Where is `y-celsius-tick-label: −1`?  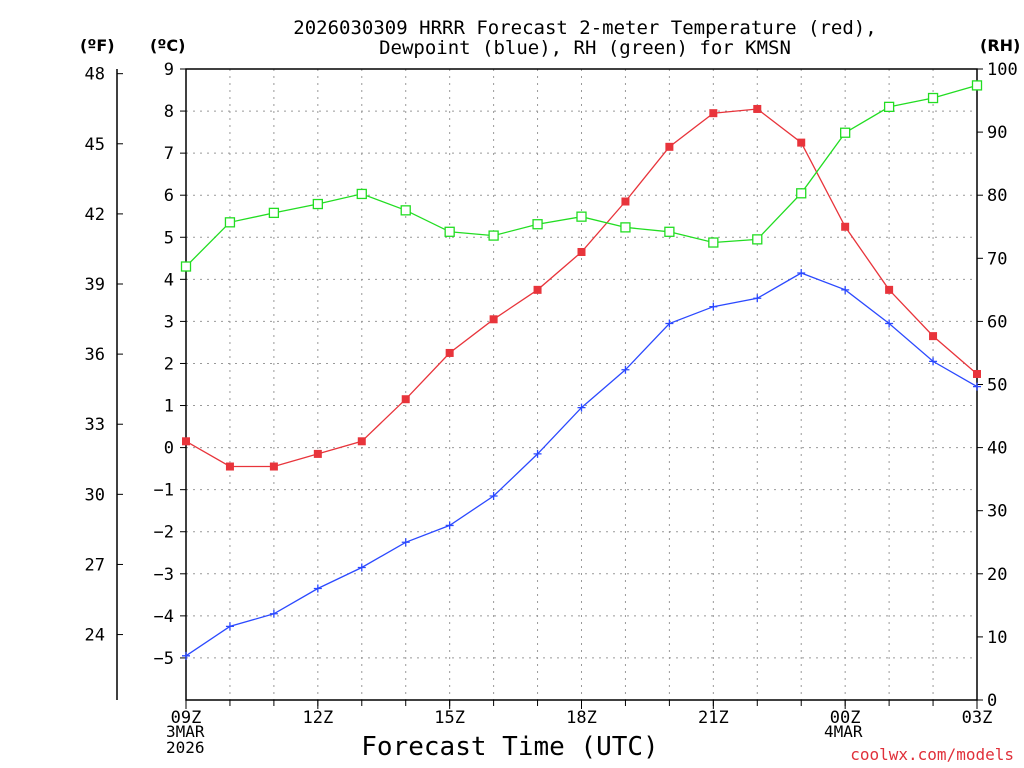 y-celsius-tick-label: −1 is located at coordinates (164, 491).